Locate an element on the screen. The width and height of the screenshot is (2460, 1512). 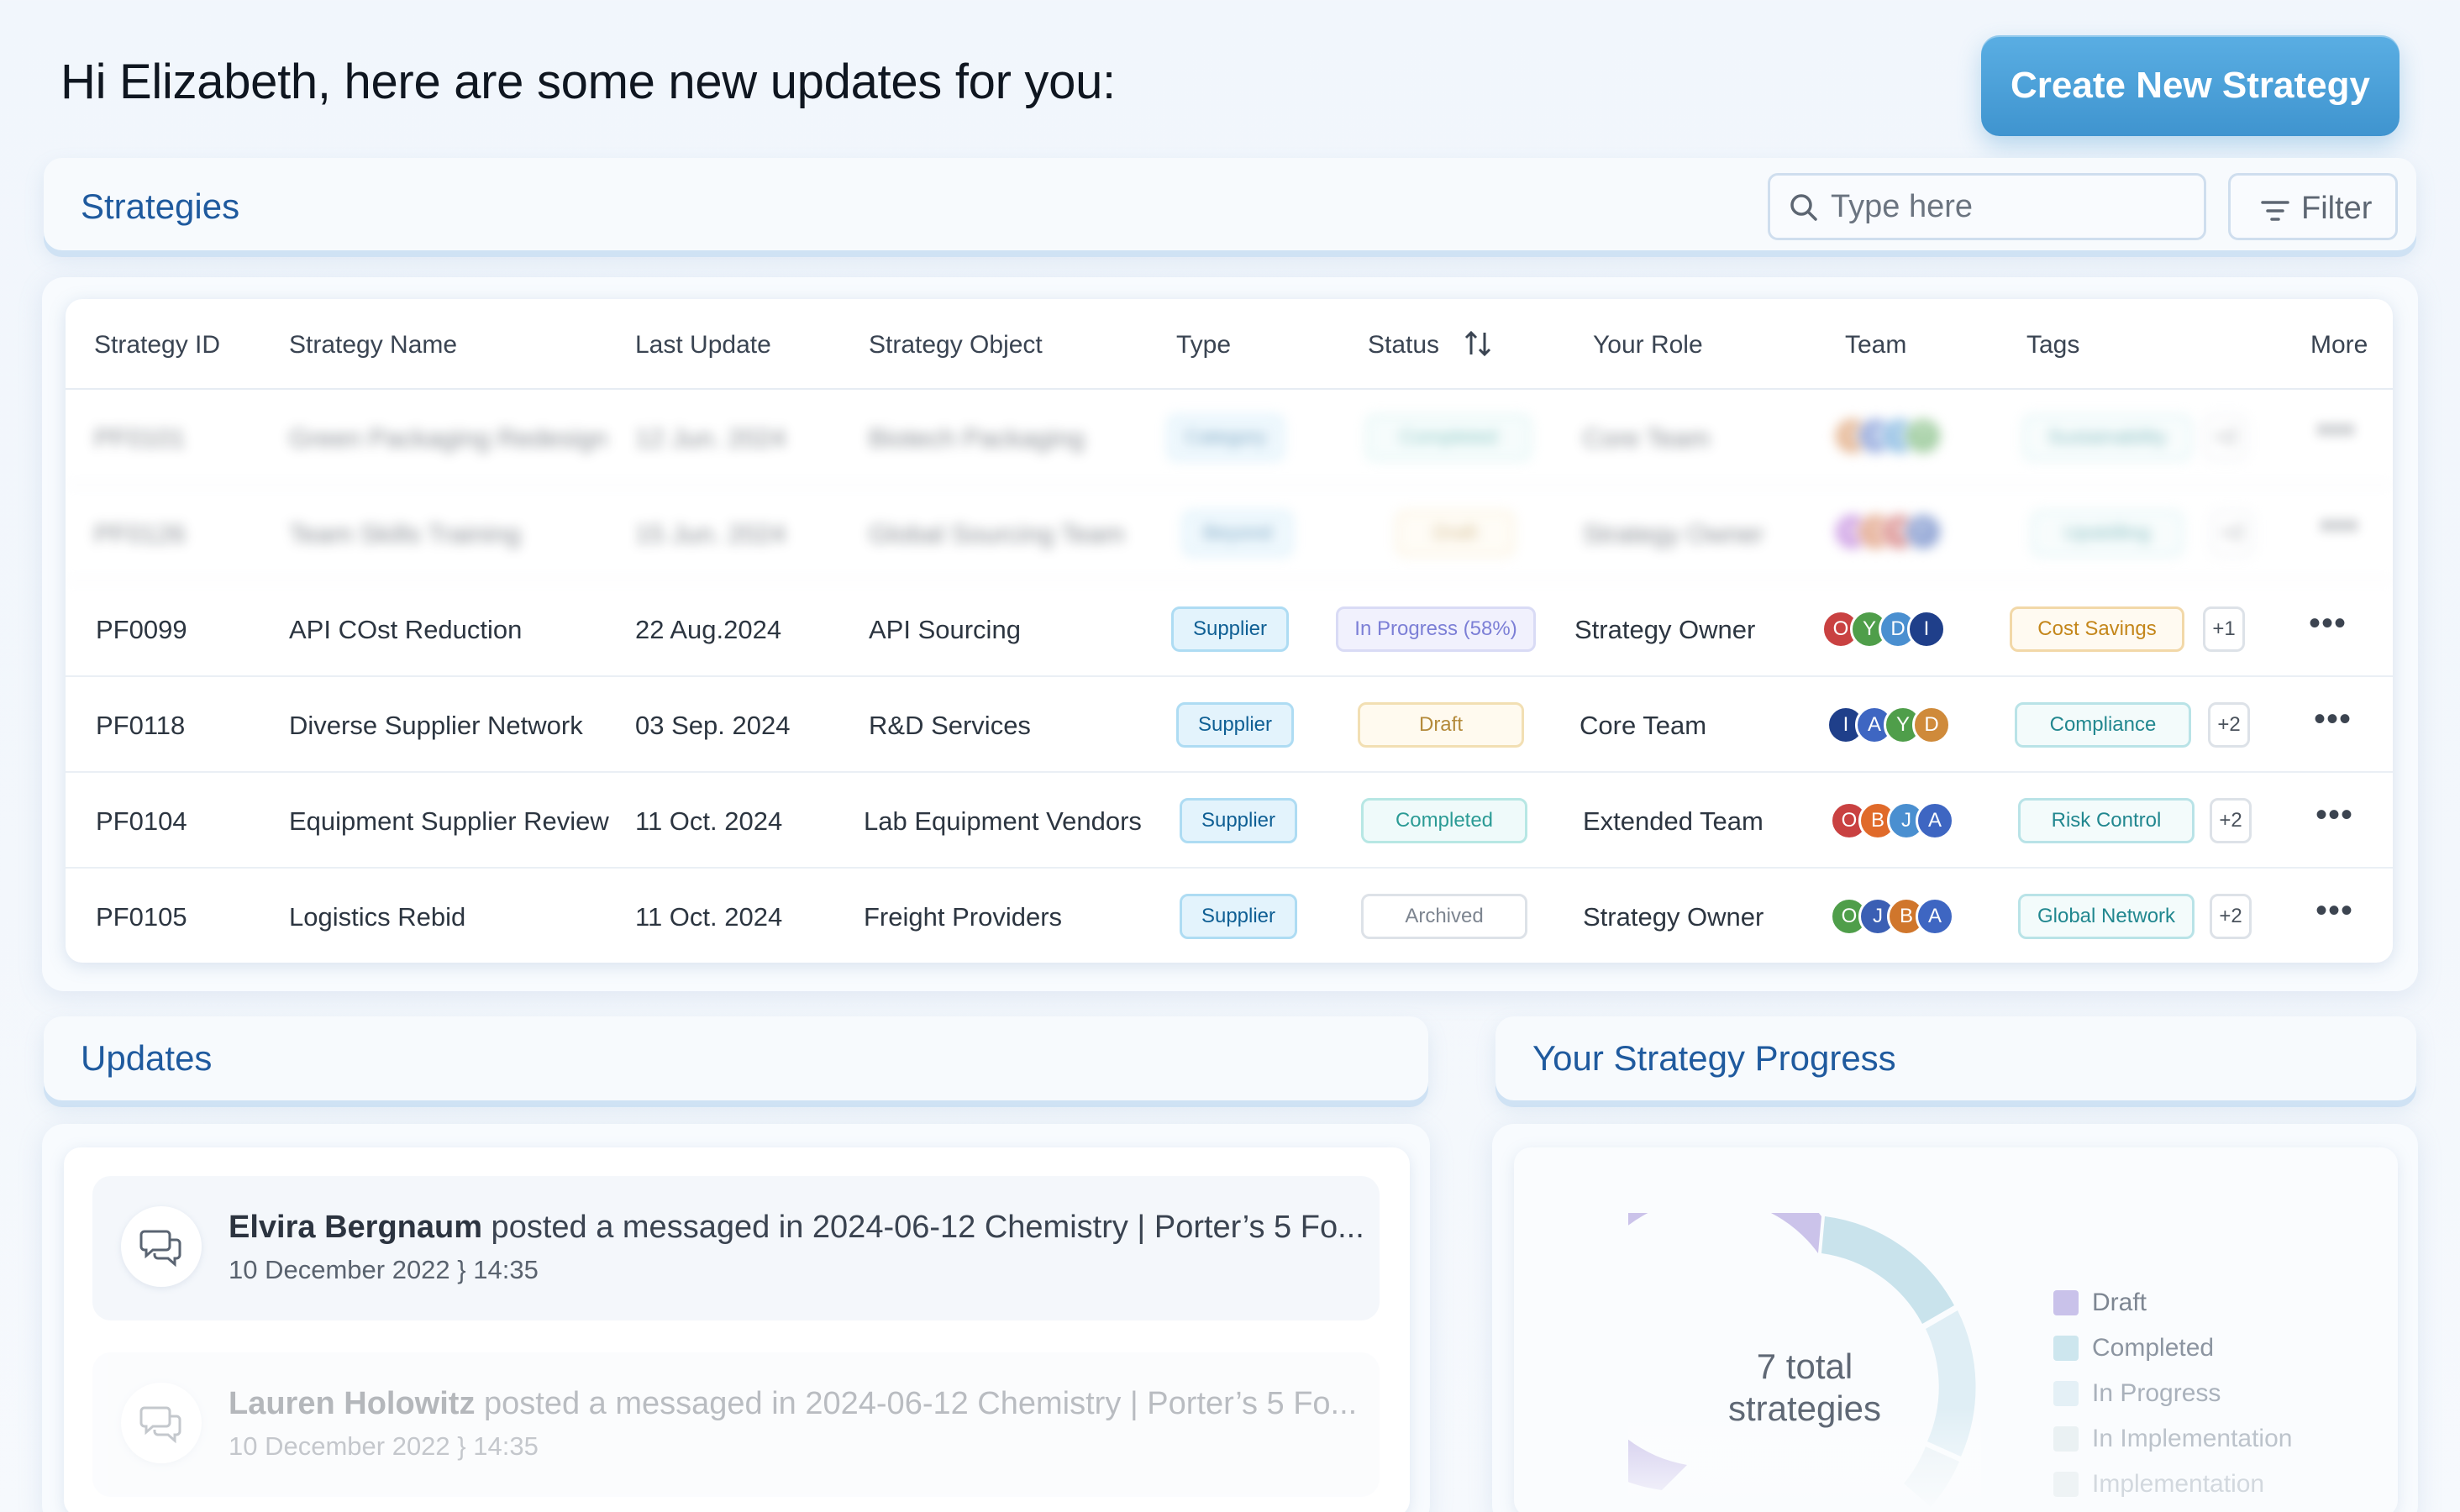
strategy-name: Green Packaging Redesign is located at coordinates (448, 438).